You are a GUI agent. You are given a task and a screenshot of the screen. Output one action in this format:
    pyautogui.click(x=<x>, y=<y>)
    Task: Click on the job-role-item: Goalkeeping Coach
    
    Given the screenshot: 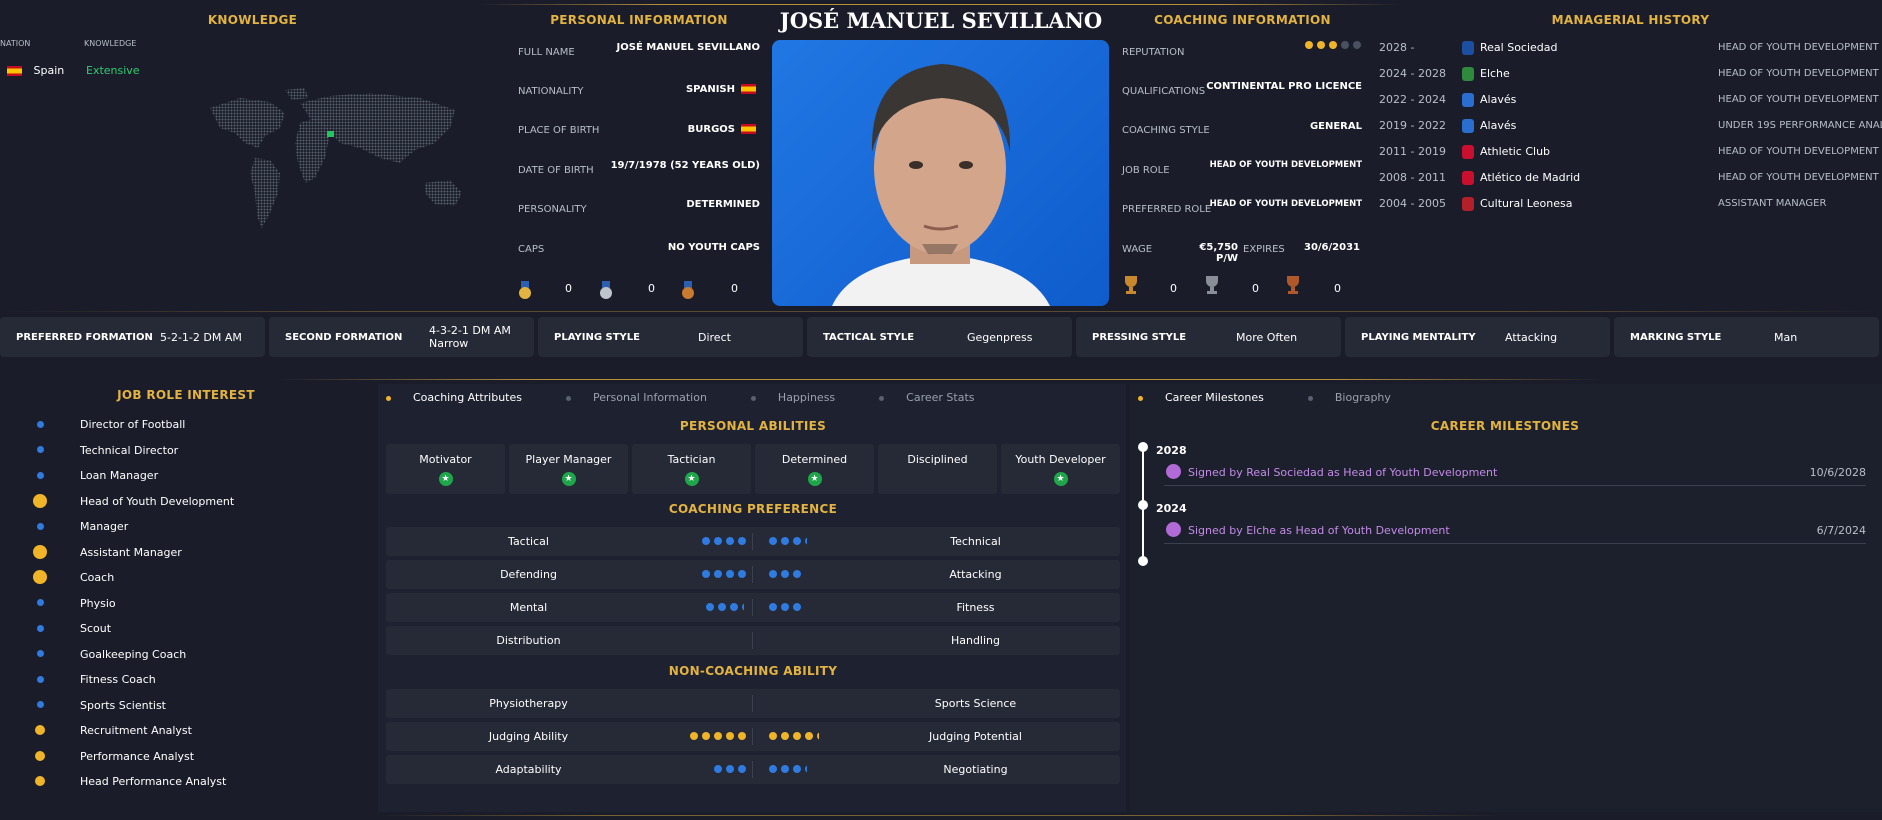 What is the action you would take?
    pyautogui.click(x=130, y=655)
    